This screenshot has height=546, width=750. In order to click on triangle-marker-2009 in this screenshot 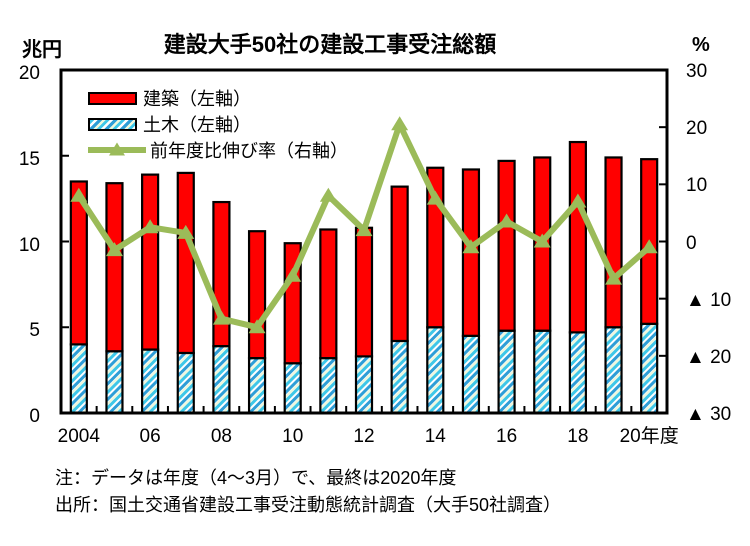, I will do `click(257, 326)`.